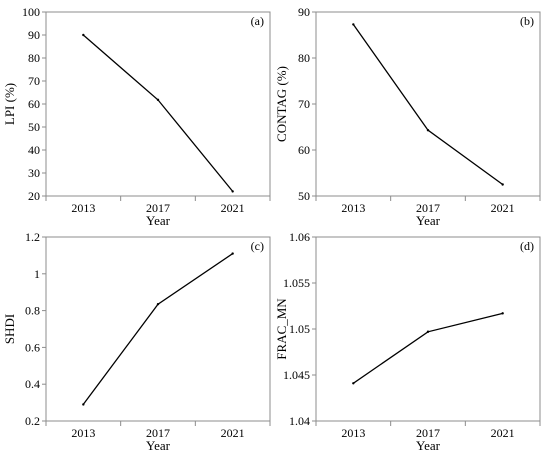 This screenshot has width=550, height=453. What do you see at coordinates (527, 246) in the screenshot?
I see `panel-label: (d)` at bounding box center [527, 246].